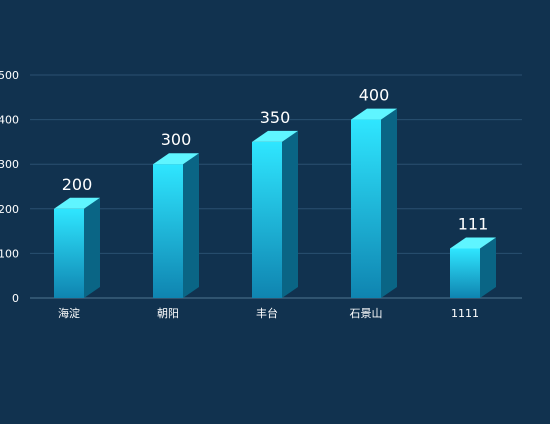  I want to click on x-tick-label: 海淀, so click(69, 313).